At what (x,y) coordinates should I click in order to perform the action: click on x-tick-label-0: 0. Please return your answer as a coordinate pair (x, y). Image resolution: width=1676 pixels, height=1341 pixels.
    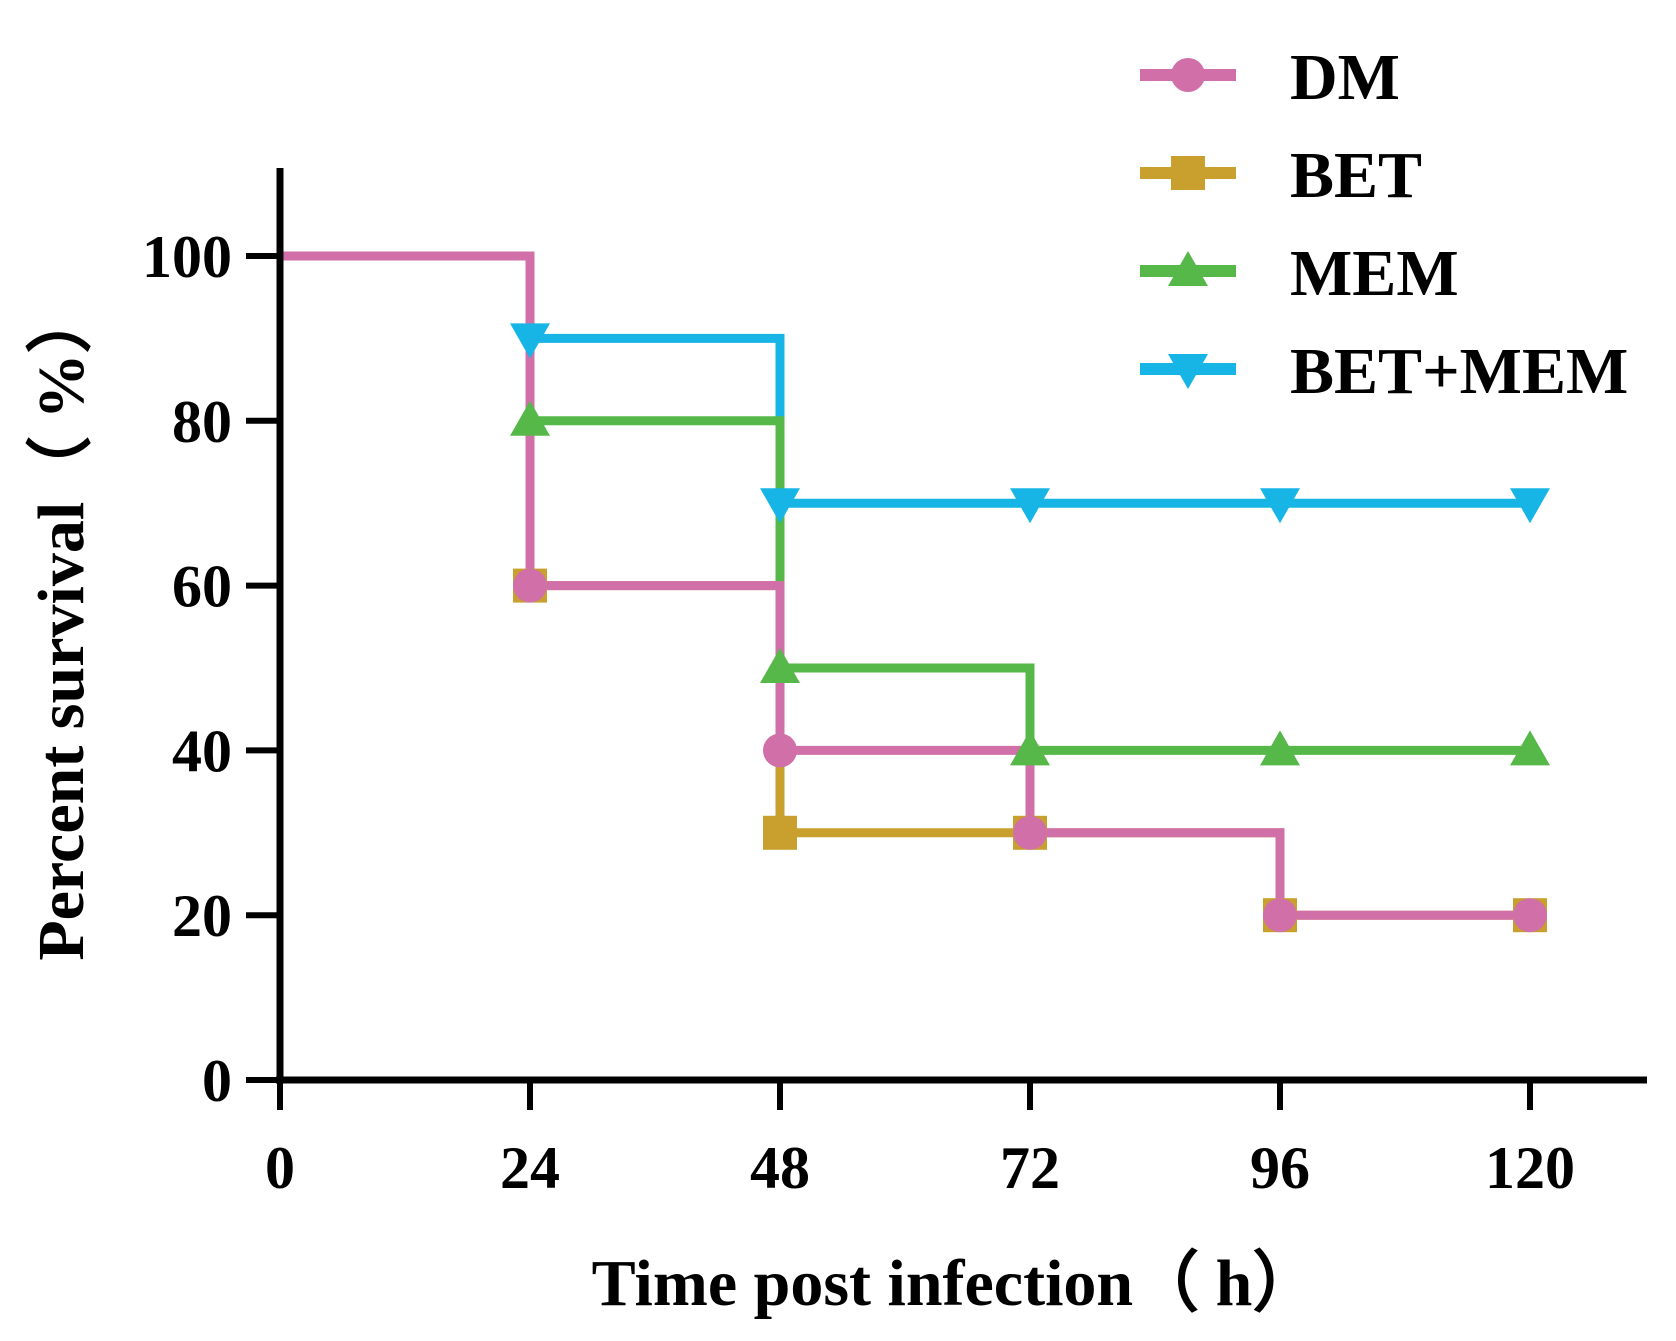
    Looking at the image, I should click on (280, 1168).